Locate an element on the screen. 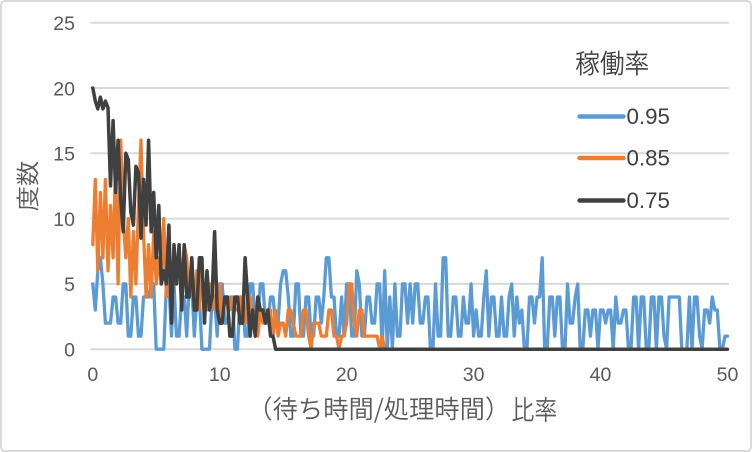 The image size is (752, 452). svg-text: 5 is located at coordinates (69, 285).